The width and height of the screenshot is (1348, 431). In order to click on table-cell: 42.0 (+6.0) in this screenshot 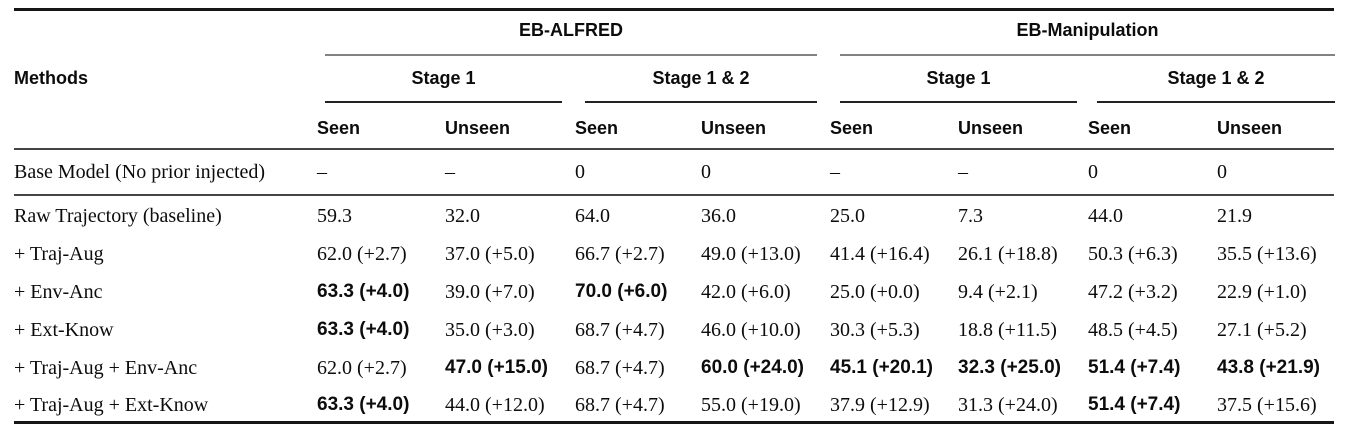, I will do `click(746, 292)`.